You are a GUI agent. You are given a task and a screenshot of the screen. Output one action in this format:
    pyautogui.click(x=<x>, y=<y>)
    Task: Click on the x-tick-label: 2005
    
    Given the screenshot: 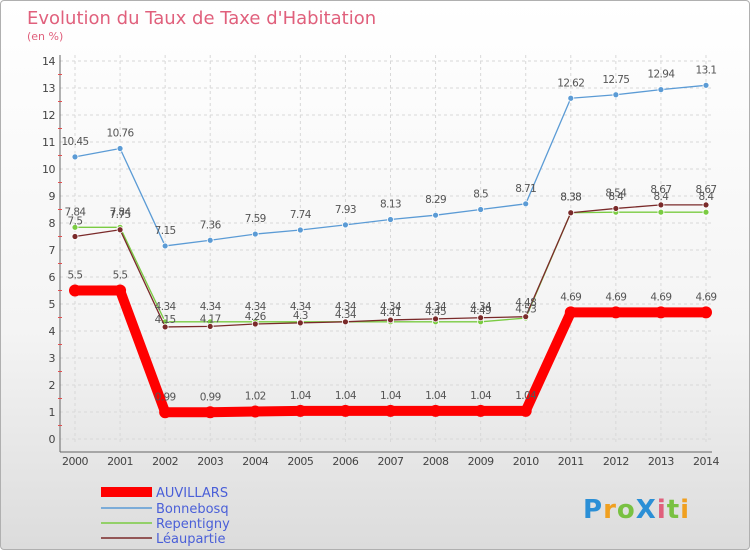 What is the action you would take?
    pyautogui.click(x=300, y=461)
    